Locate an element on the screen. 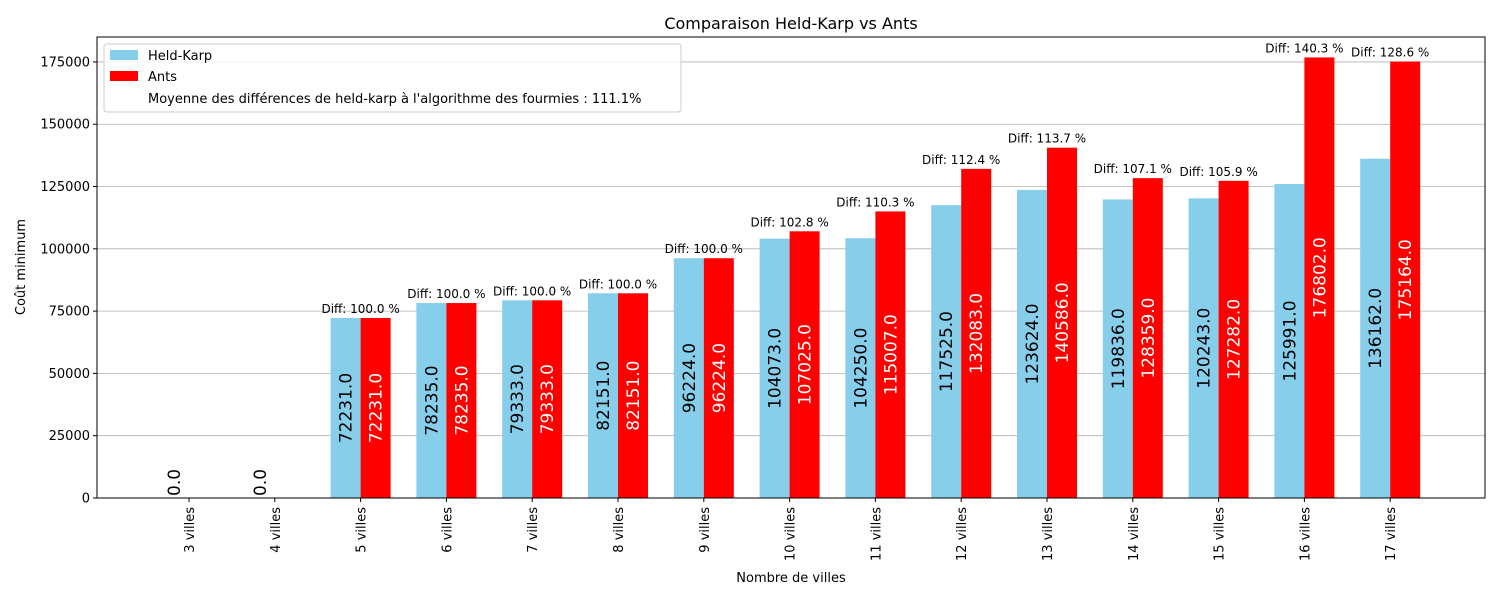  bar-value-label: 107025.0 is located at coordinates (806, 364).